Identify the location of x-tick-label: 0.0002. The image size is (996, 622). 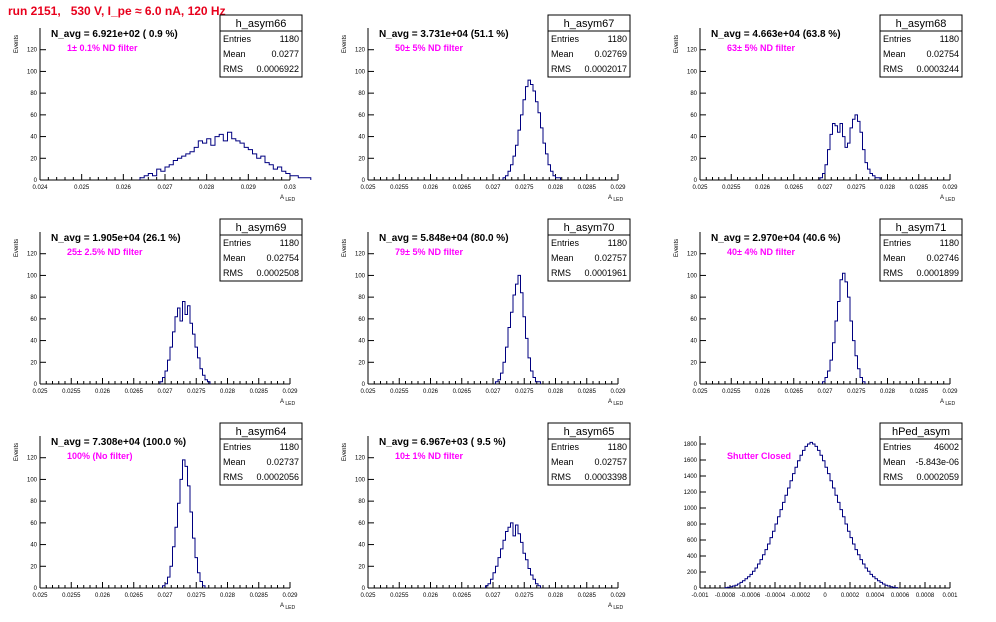
(850, 596).